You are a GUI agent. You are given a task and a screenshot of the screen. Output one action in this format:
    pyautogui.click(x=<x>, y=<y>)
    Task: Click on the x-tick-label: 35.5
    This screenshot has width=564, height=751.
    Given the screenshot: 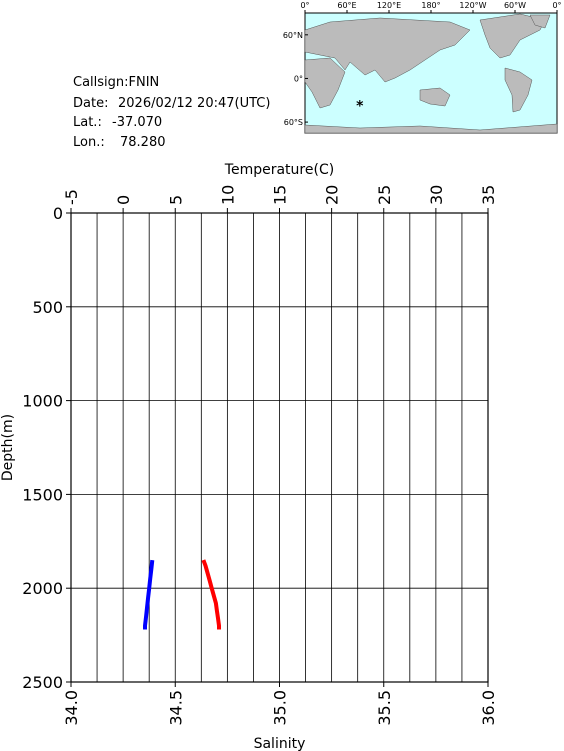 What is the action you would take?
    pyautogui.click(x=384, y=708)
    